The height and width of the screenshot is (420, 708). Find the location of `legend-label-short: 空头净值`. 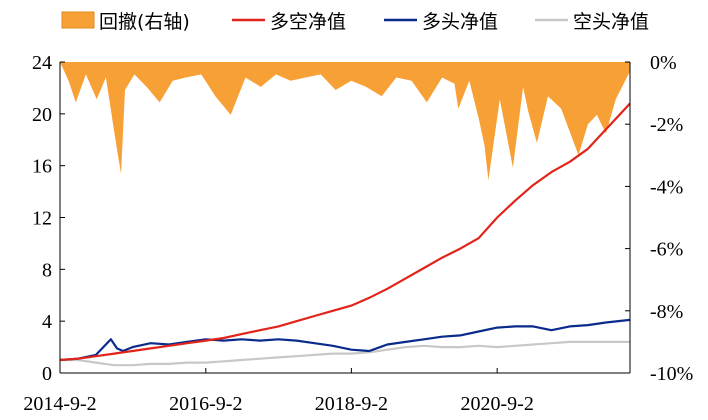

legend-label-short: 空头净值 is located at coordinates (611, 22).